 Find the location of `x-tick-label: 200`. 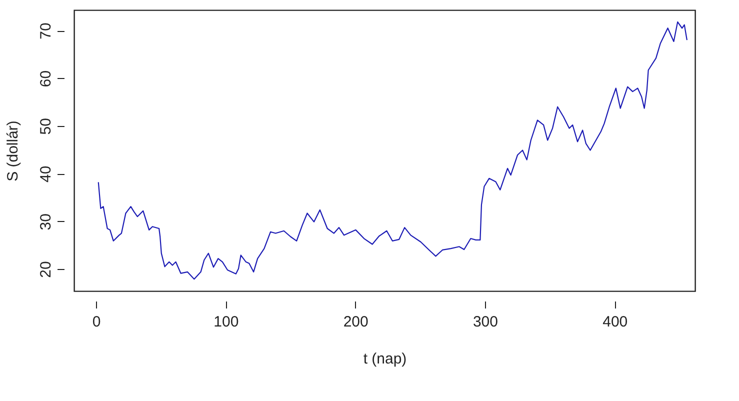

x-tick-label: 200 is located at coordinates (355, 322).